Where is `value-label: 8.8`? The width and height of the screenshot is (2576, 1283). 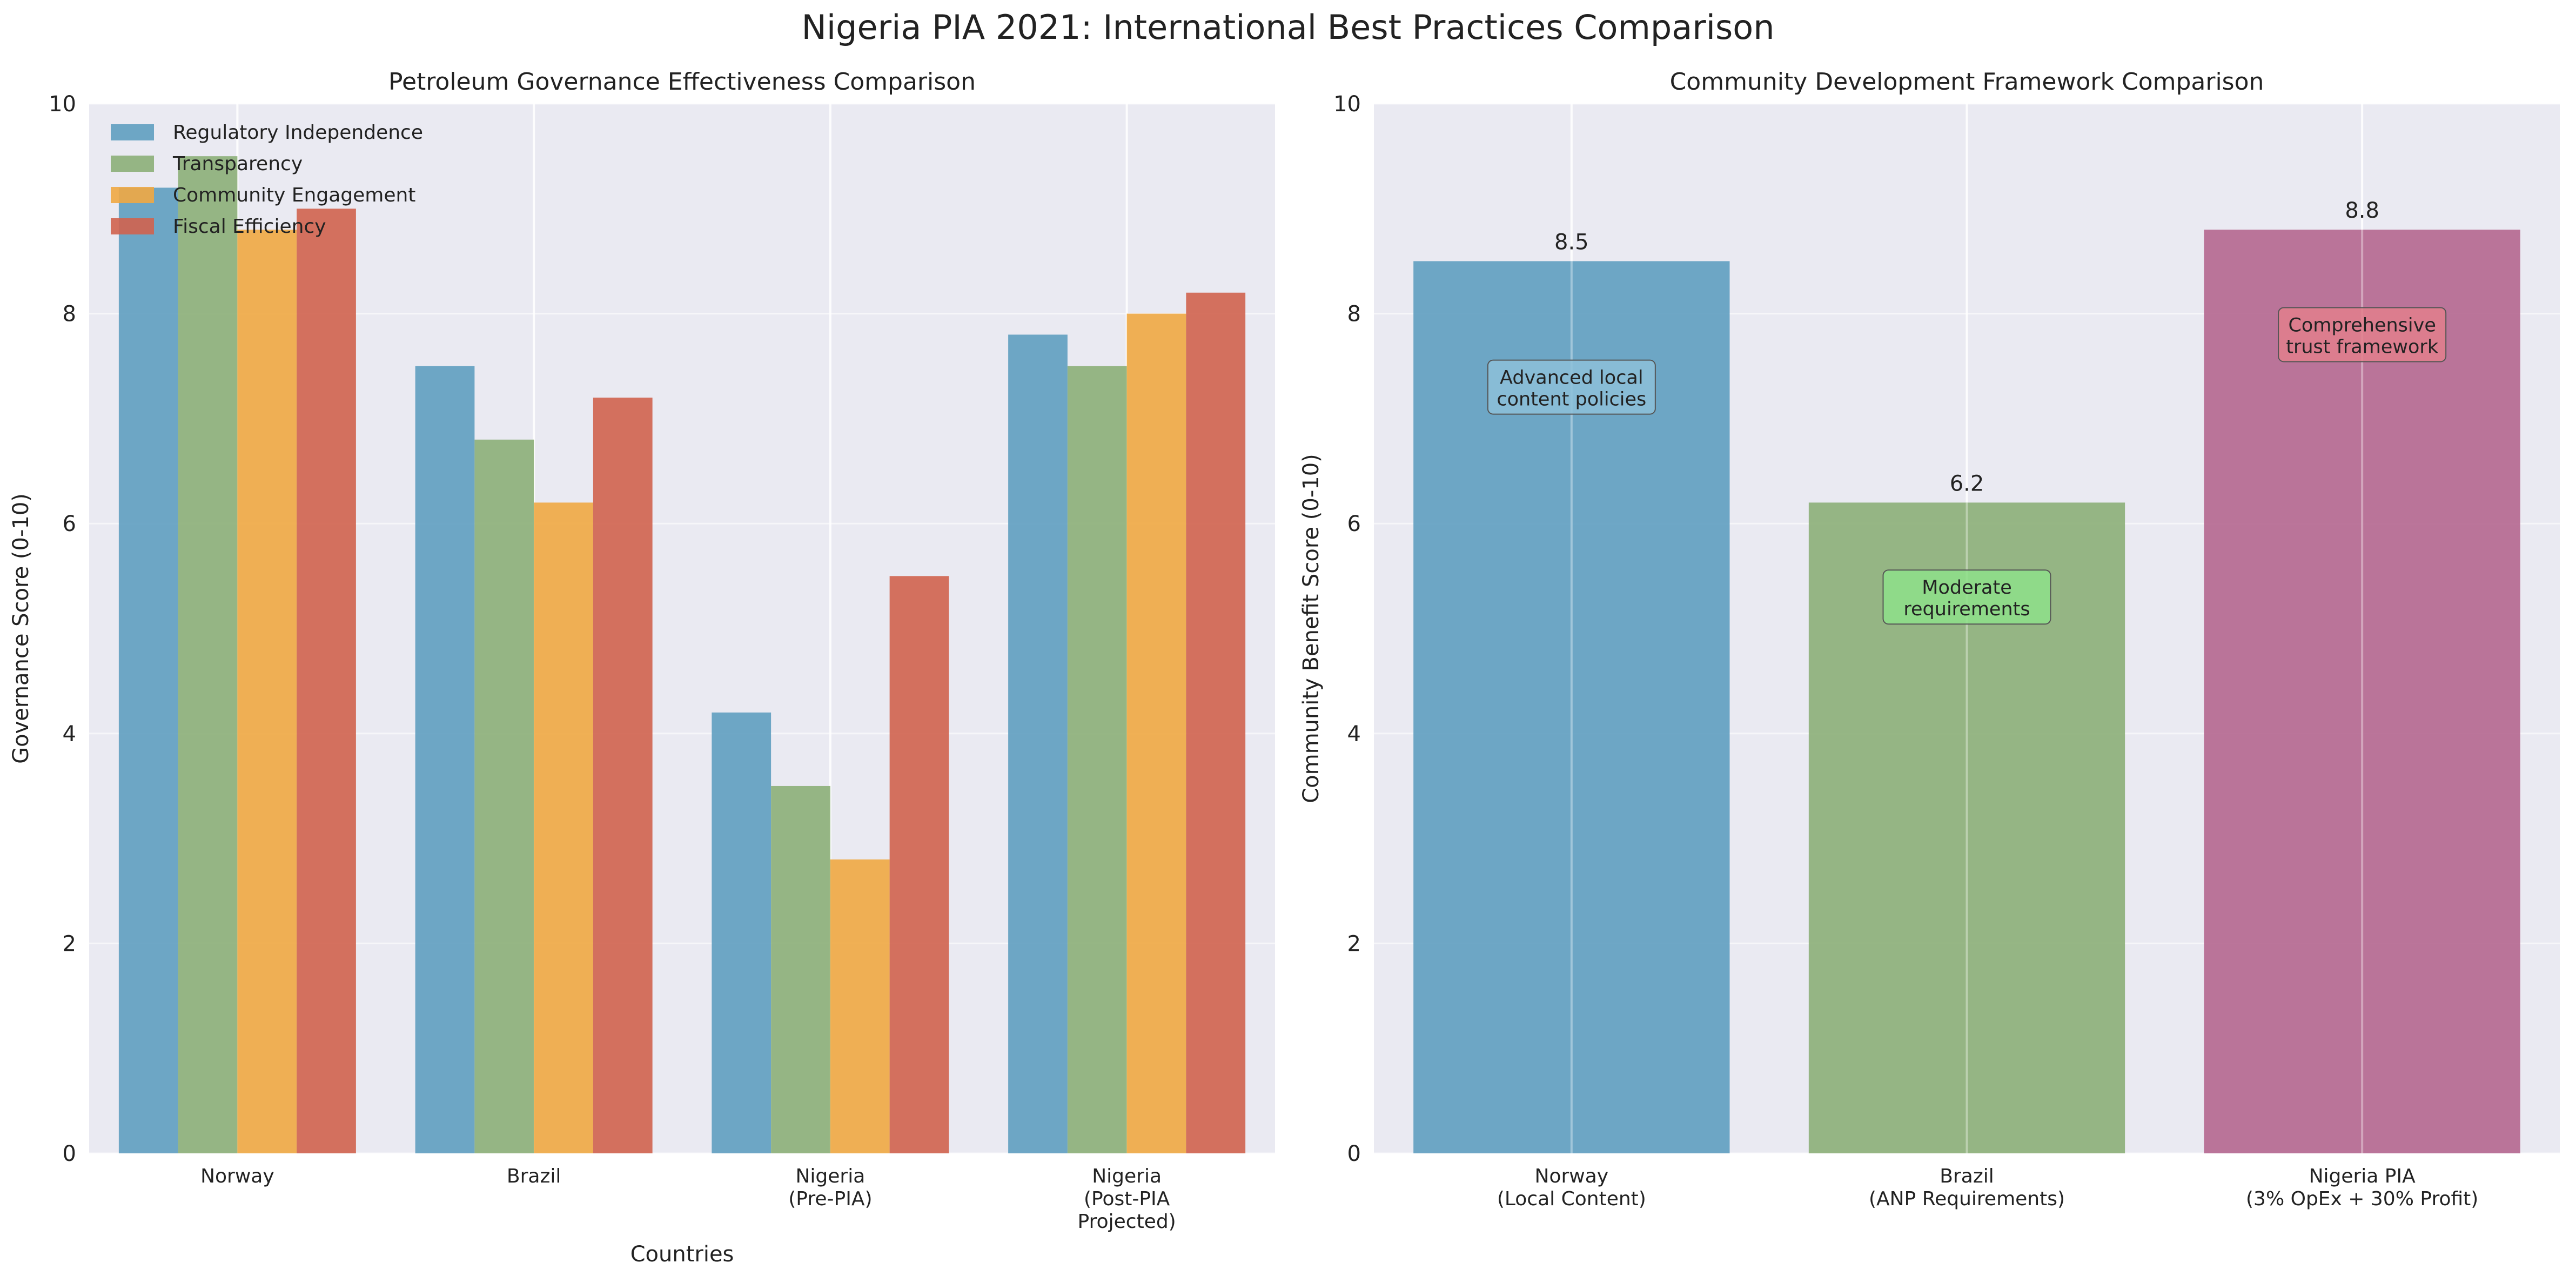
value-label: 8.8 is located at coordinates (2362, 211).